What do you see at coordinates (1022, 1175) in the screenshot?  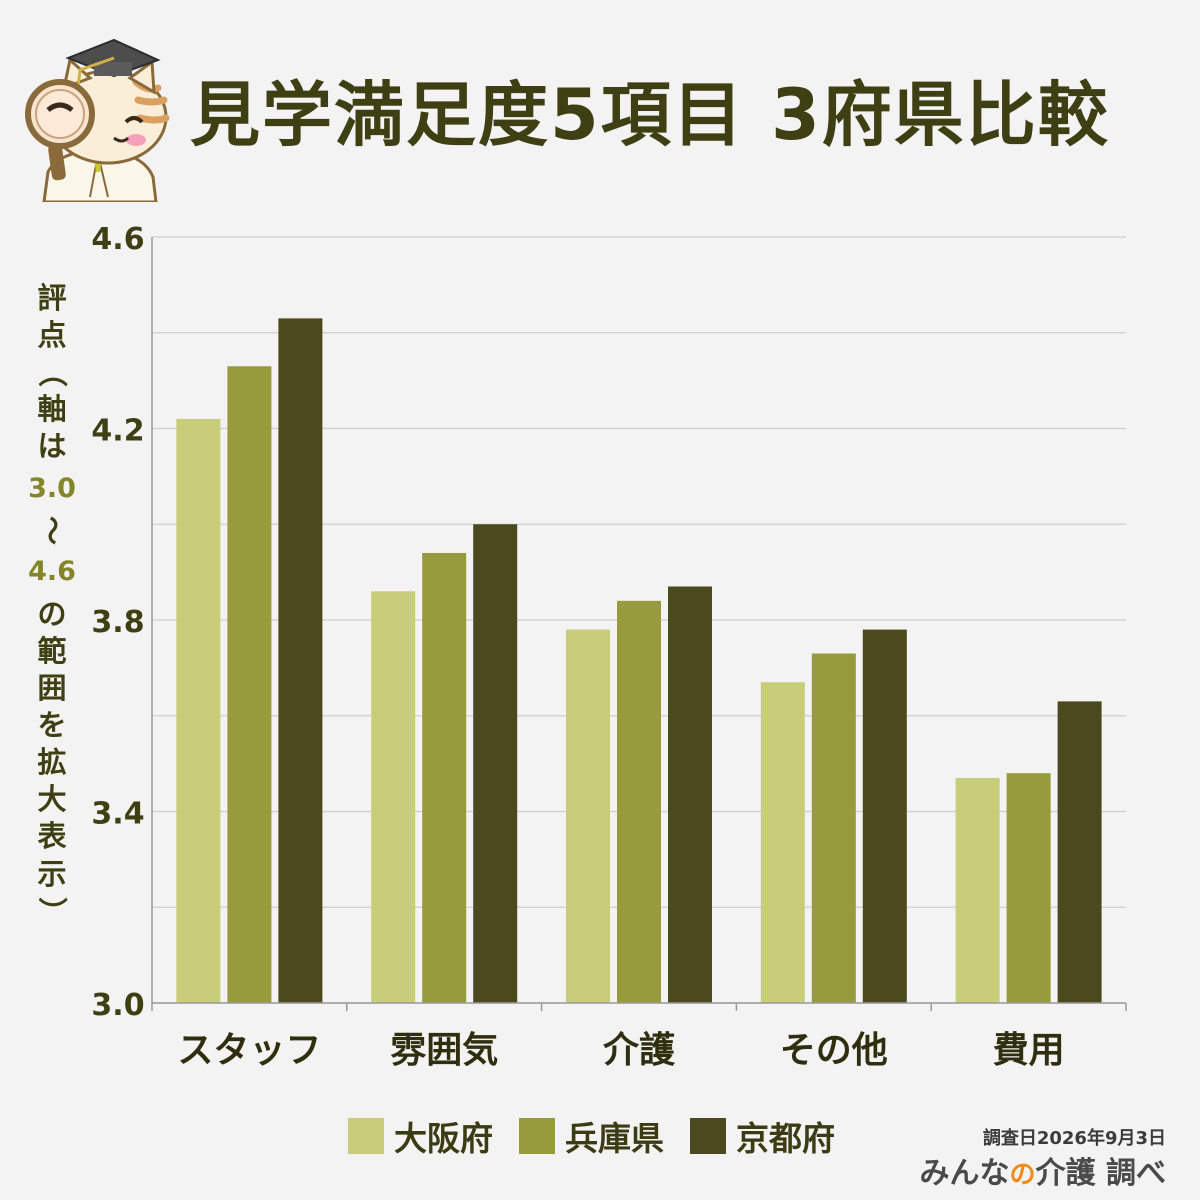 I see `brand-part-2: の` at bounding box center [1022, 1175].